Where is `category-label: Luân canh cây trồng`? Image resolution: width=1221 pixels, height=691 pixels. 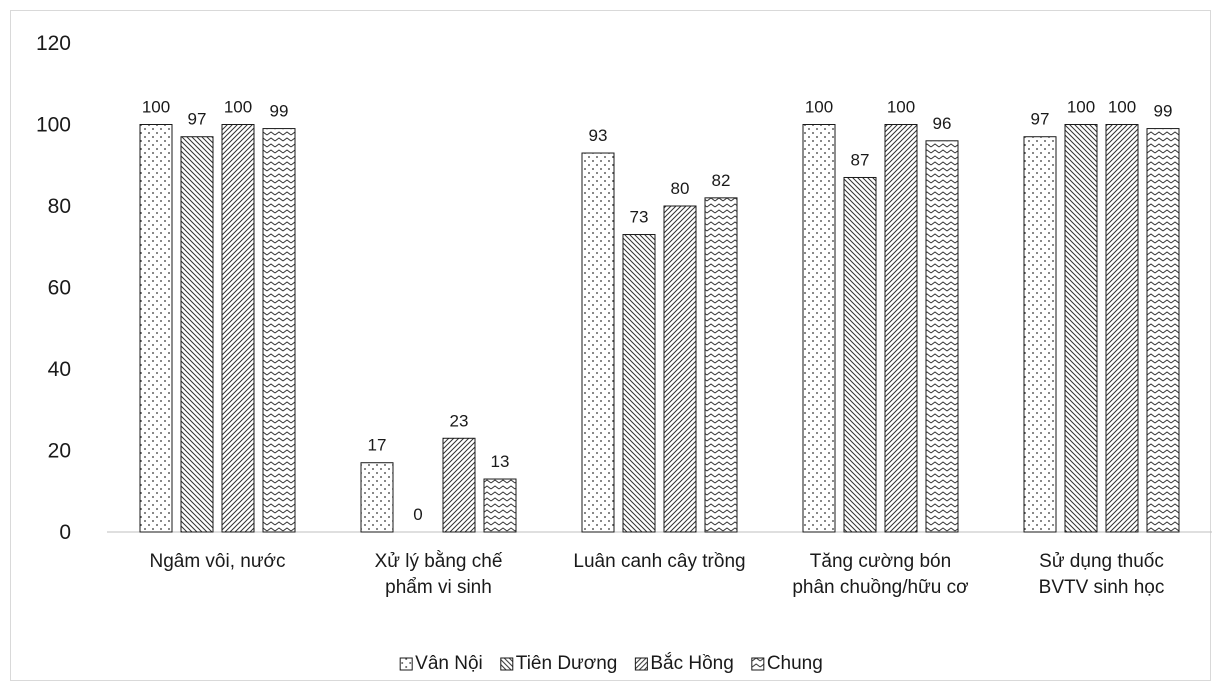 category-label: Luân canh cây trồng is located at coordinates (659, 561).